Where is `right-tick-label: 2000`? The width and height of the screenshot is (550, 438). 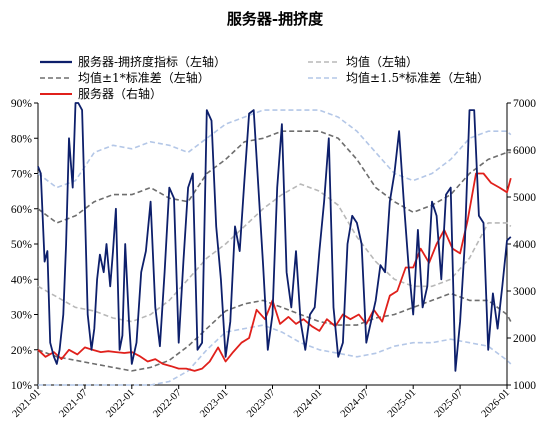 right-tick-label: 2000 is located at coordinates (524, 339).